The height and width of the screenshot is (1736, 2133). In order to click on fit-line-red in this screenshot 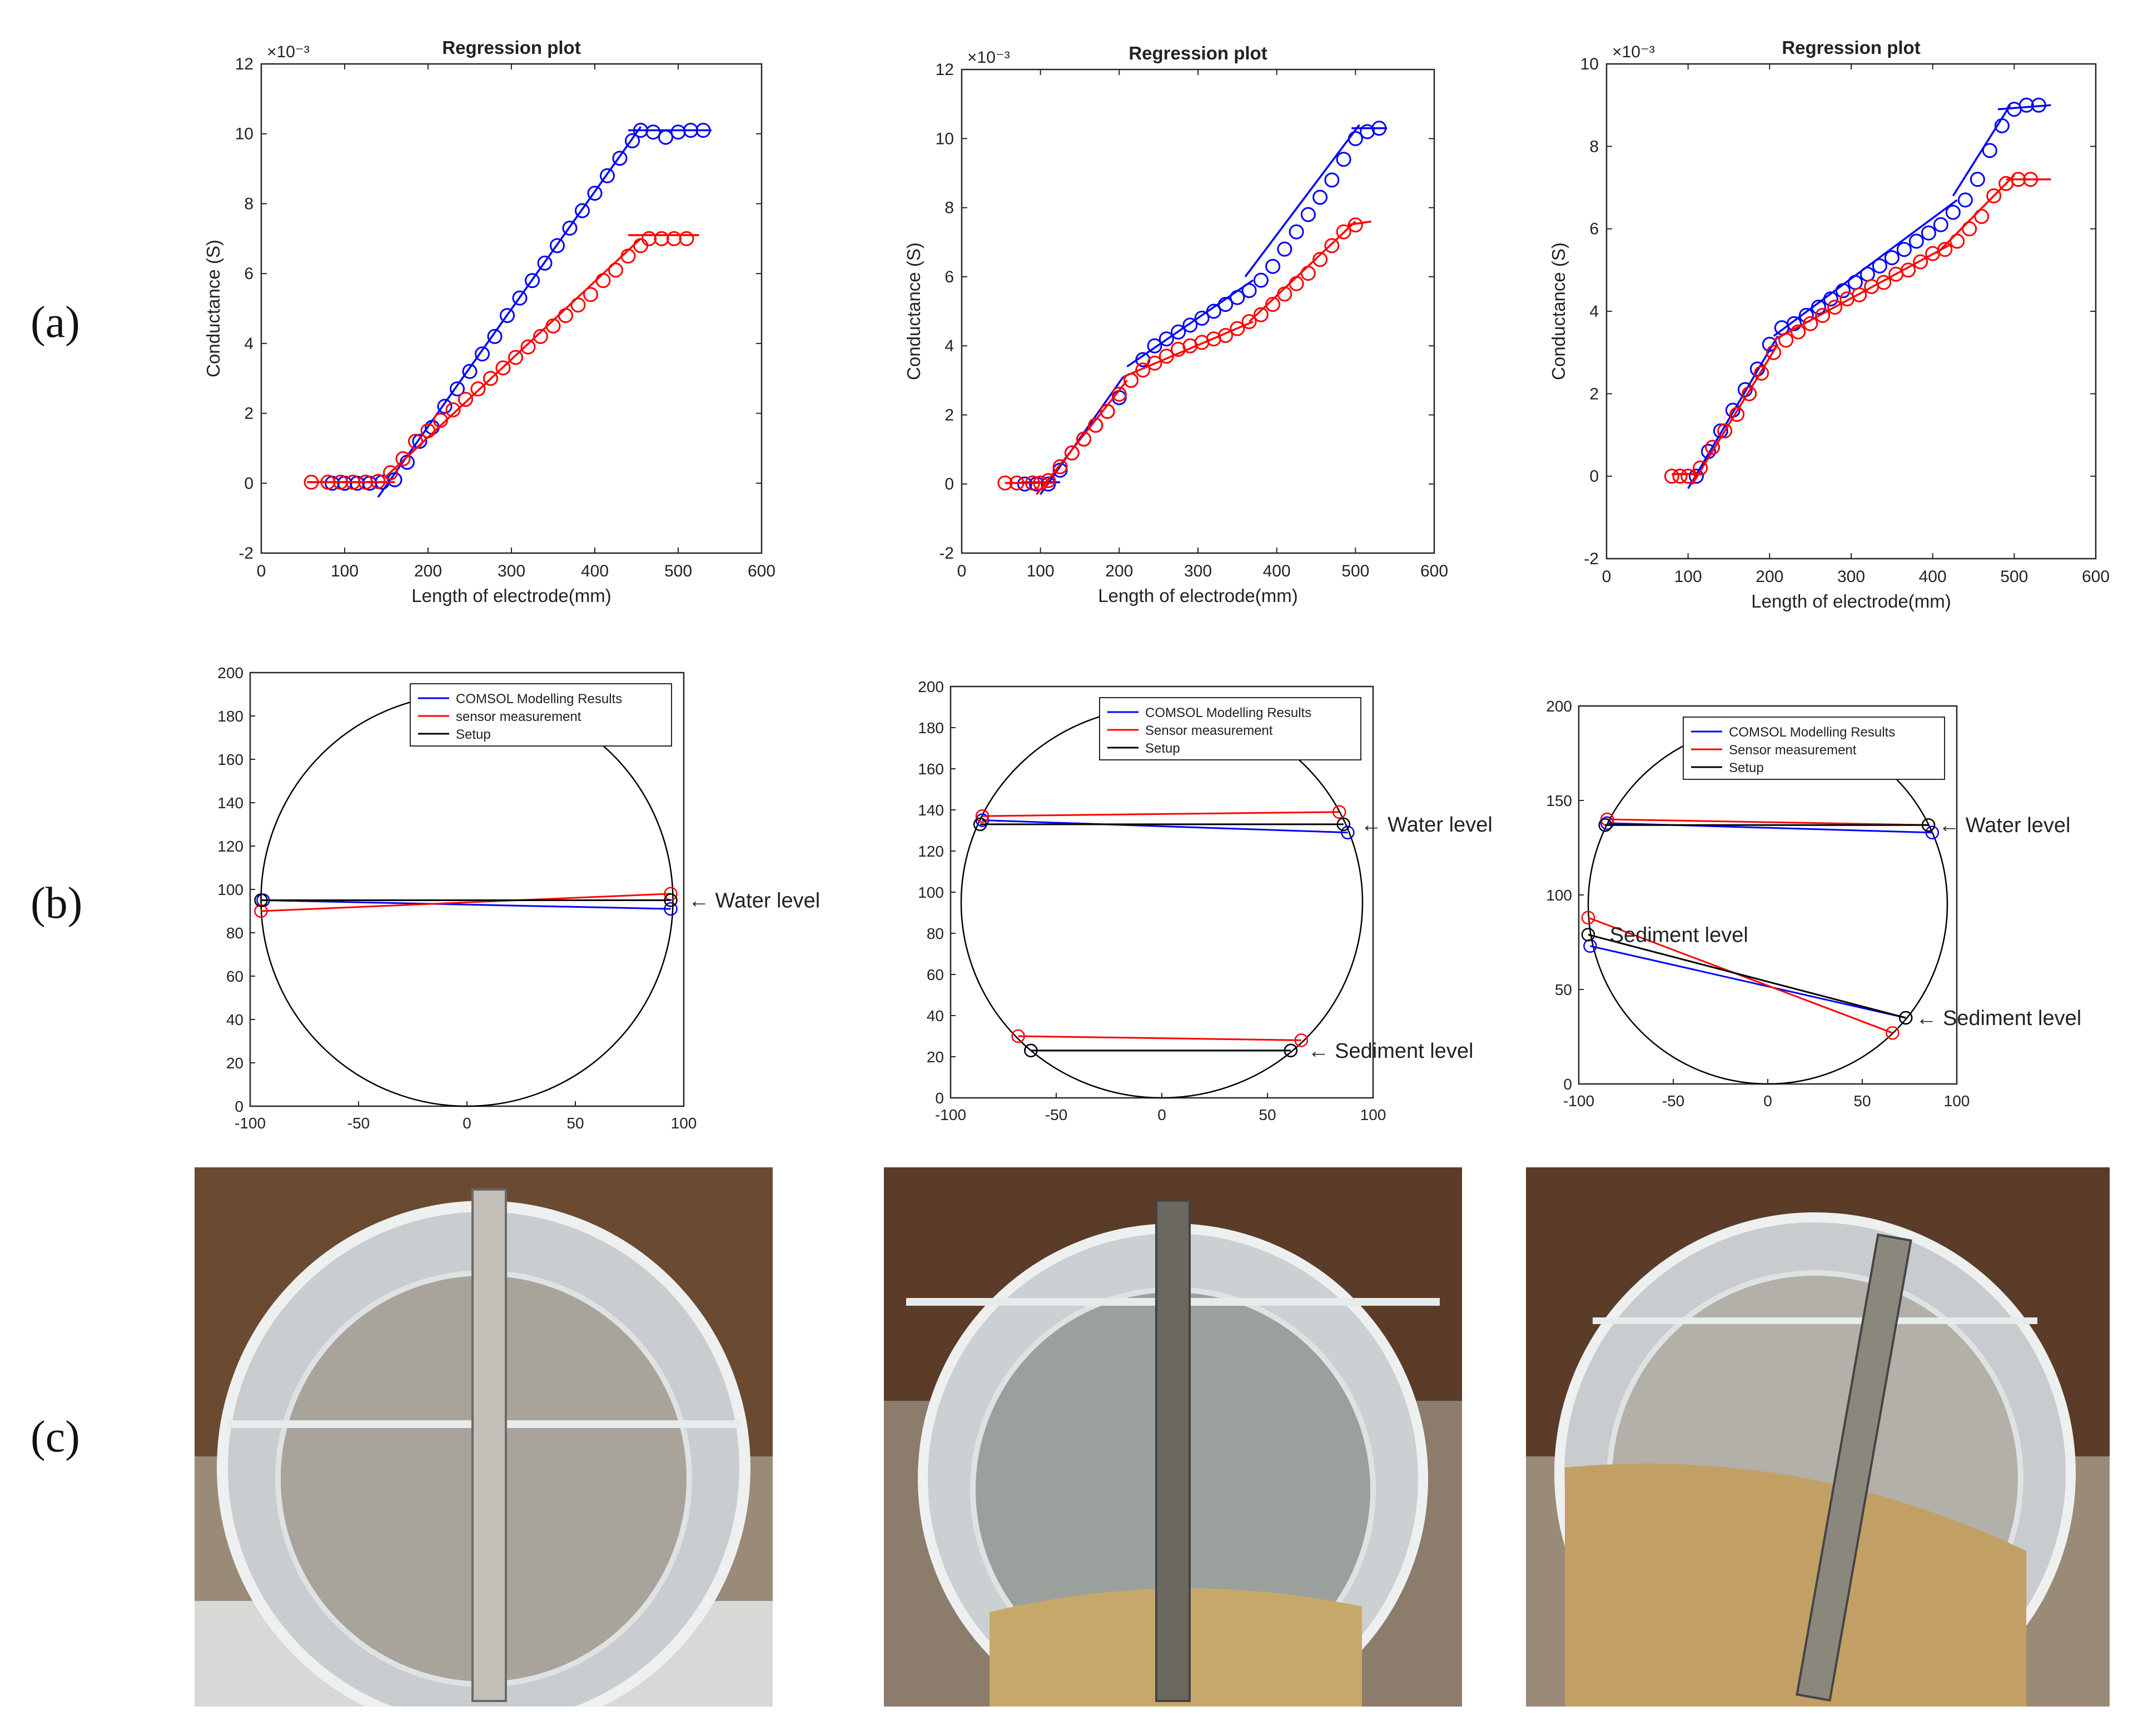, I will do `click(1359, 223)`.